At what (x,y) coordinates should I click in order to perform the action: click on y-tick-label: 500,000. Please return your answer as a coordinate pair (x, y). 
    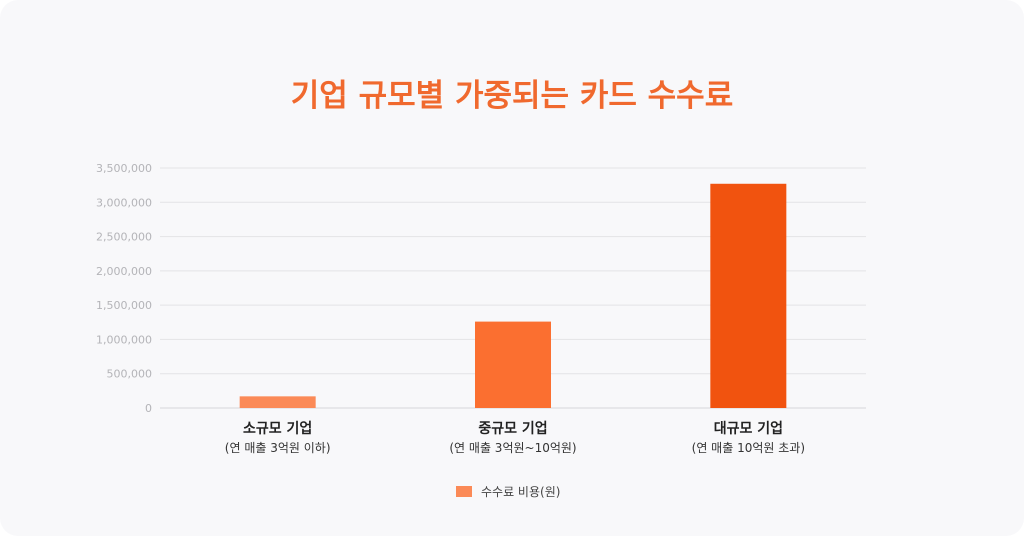
    Looking at the image, I should click on (130, 374).